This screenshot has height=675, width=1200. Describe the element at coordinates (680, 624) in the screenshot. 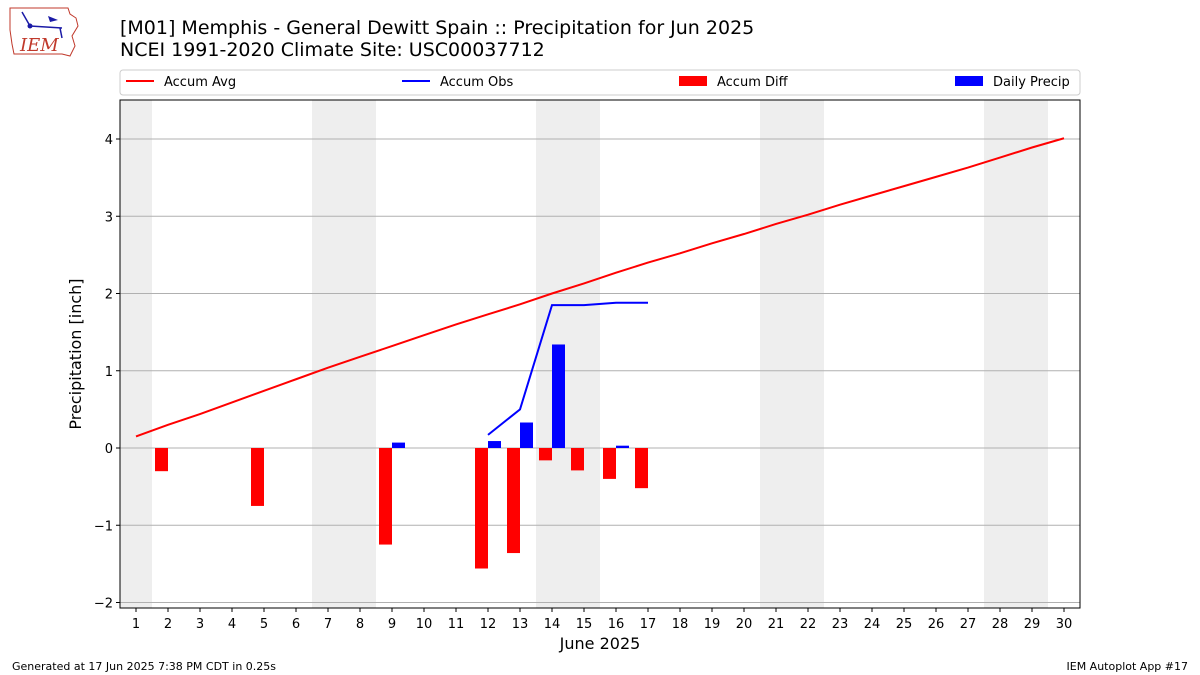

I see `x-tick-label: 18` at that location.